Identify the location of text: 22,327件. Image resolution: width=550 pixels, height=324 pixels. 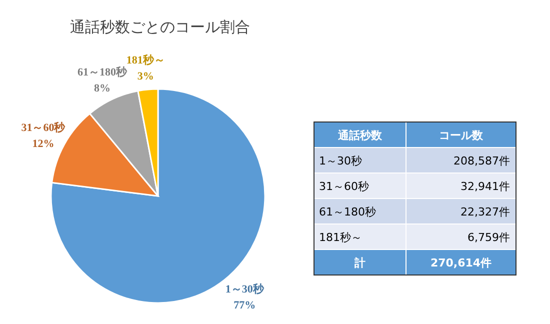
(485, 211).